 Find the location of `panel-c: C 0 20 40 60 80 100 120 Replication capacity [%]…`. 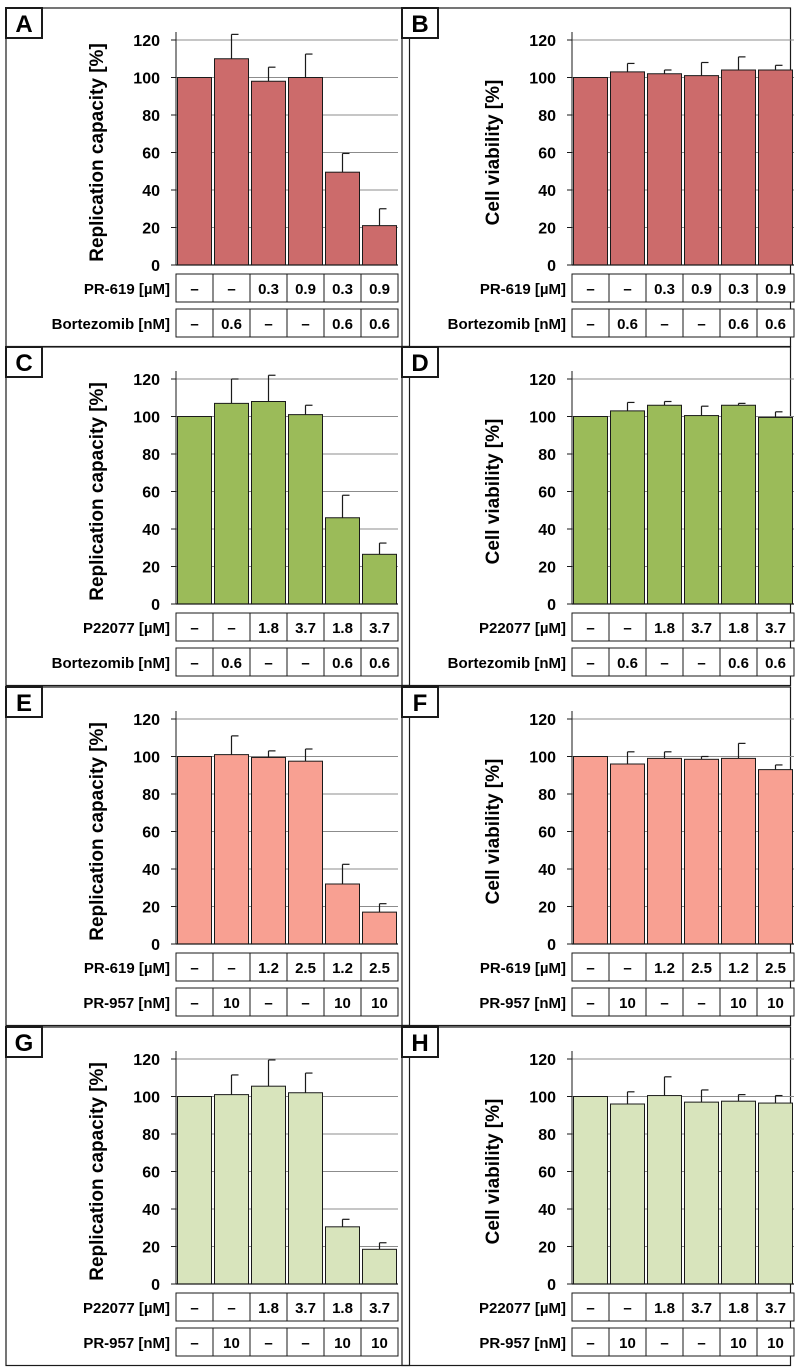

panel-c: C 0 20 40 60 80 100 120 Replication capacity [%]… is located at coordinates (208, 516).